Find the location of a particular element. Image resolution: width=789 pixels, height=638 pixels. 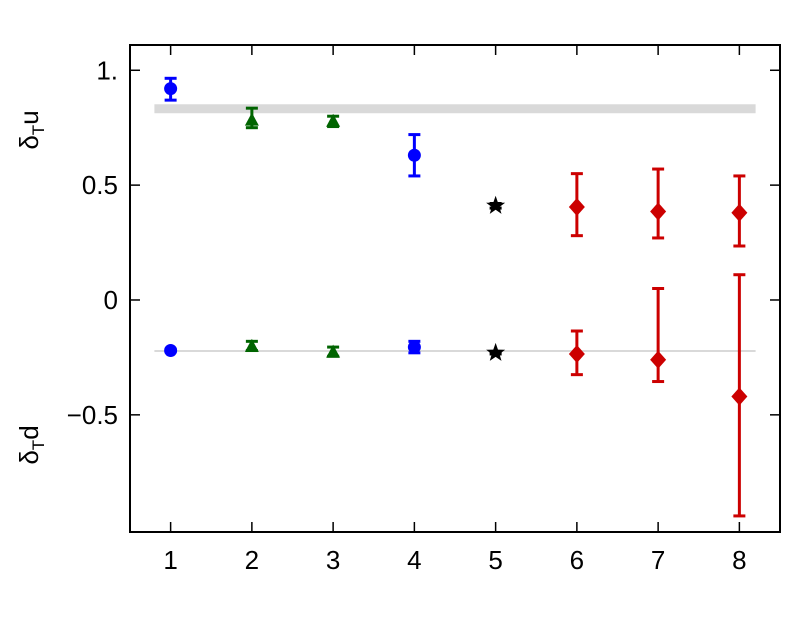

label-text: u is located at coordinates (29, 117).